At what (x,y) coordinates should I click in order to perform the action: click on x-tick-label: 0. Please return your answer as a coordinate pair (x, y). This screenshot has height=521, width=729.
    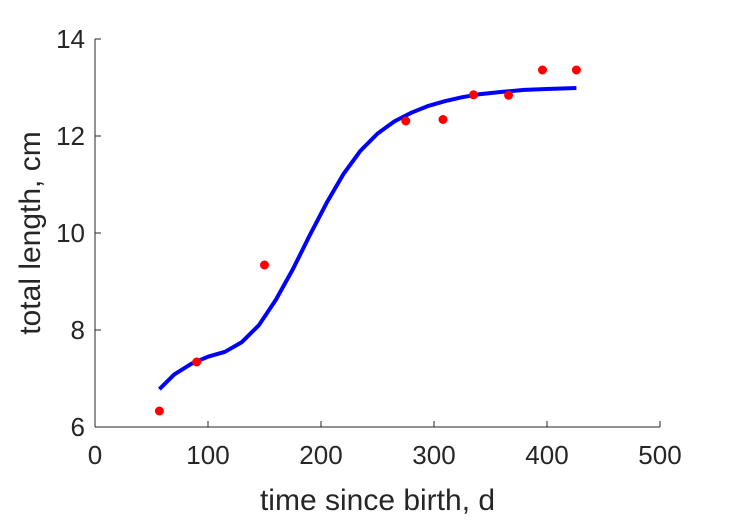
    Looking at the image, I should click on (95, 455).